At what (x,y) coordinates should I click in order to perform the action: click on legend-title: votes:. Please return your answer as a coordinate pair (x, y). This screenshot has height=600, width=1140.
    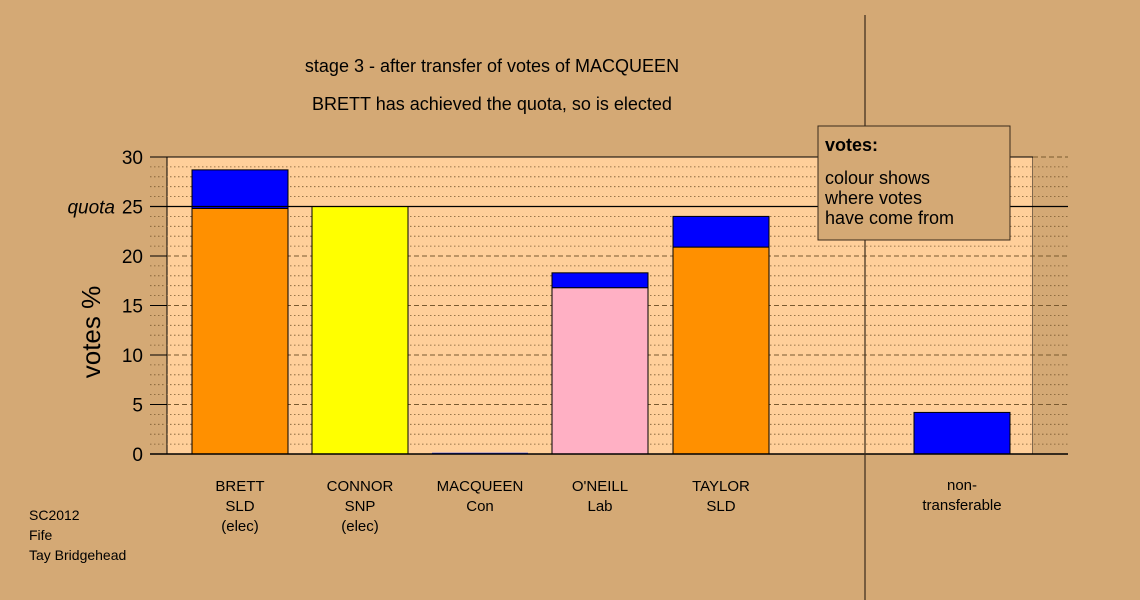
    Looking at the image, I should click on (851, 145).